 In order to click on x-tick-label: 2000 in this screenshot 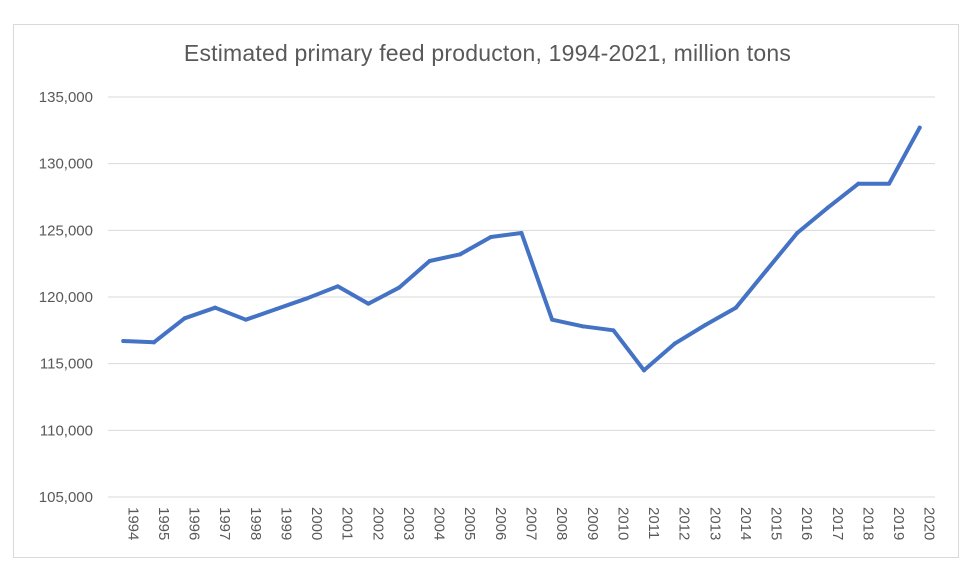, I will do `click(316, 523)`.